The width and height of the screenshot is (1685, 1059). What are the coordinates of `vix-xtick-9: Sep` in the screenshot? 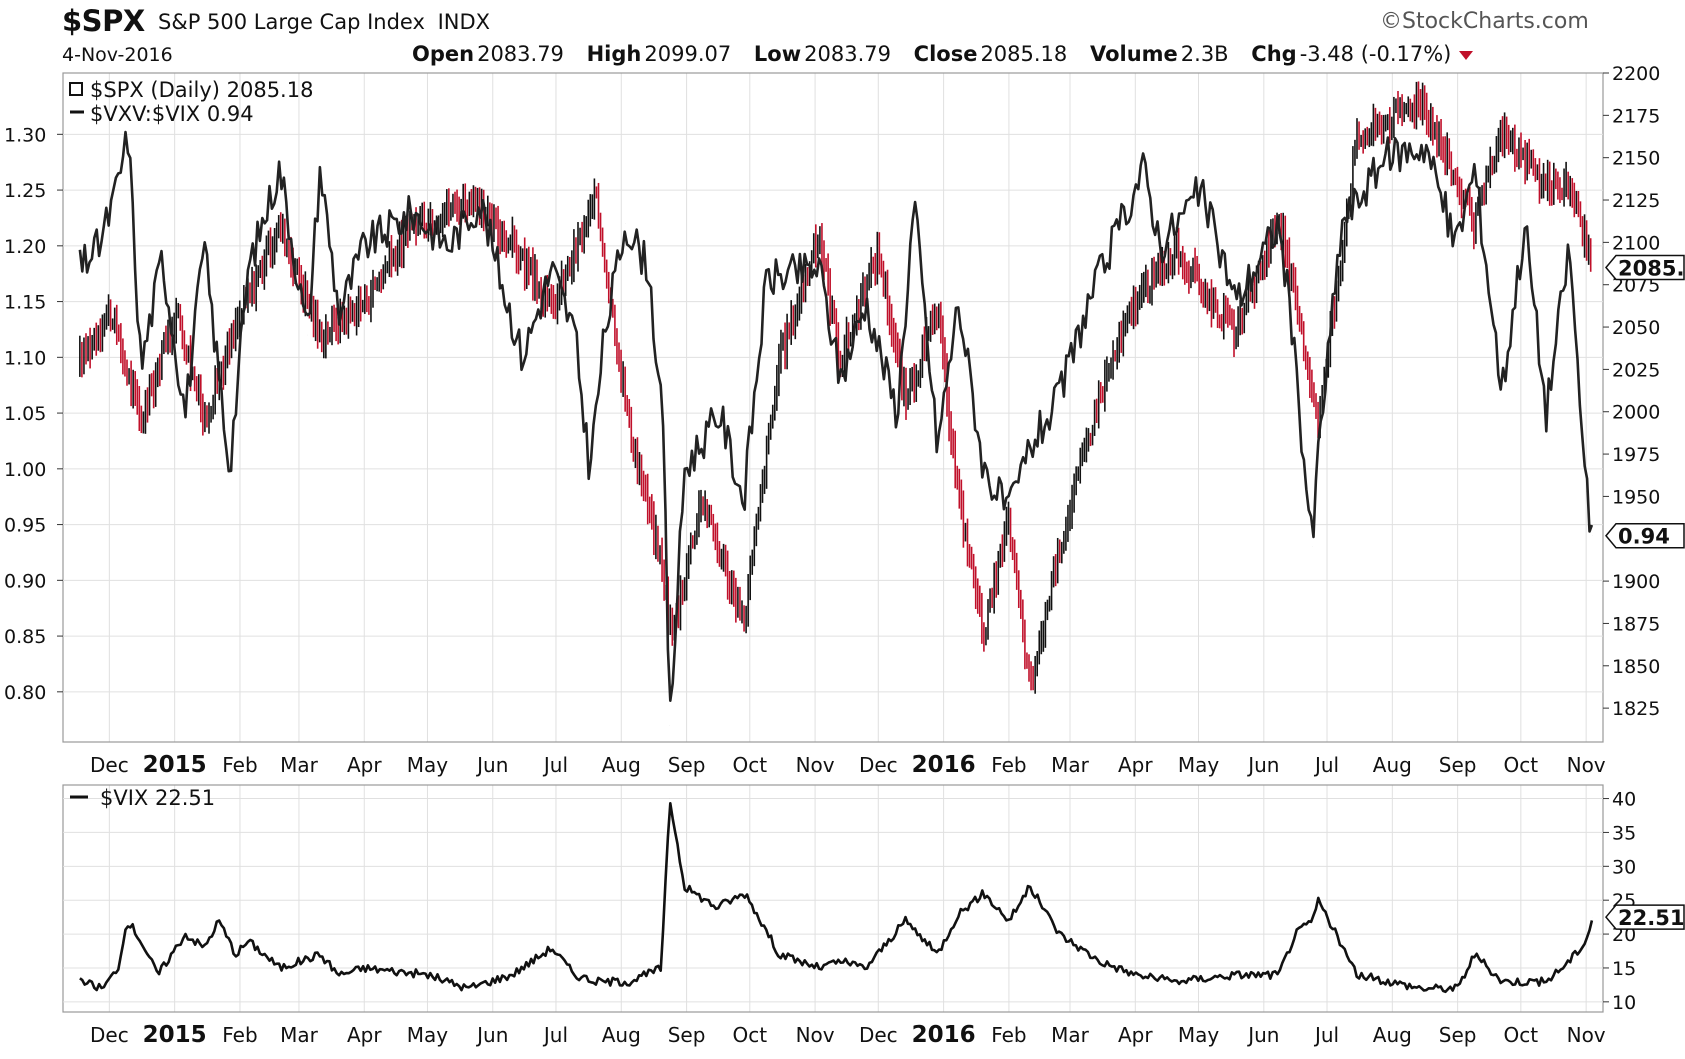 It's located at (687, 1035).